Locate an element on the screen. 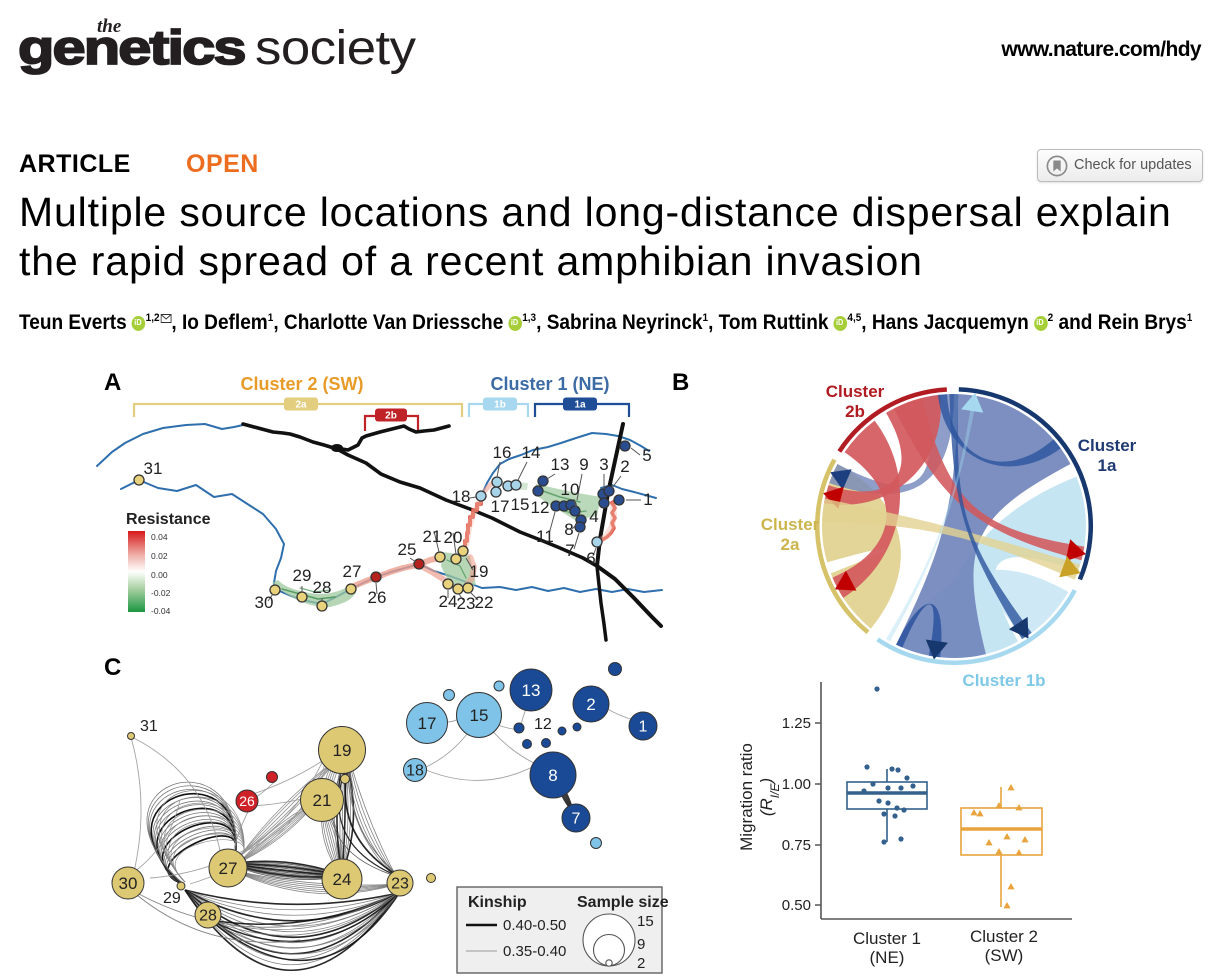  svg-text: 0.04 is located at coordinates (159, 537).